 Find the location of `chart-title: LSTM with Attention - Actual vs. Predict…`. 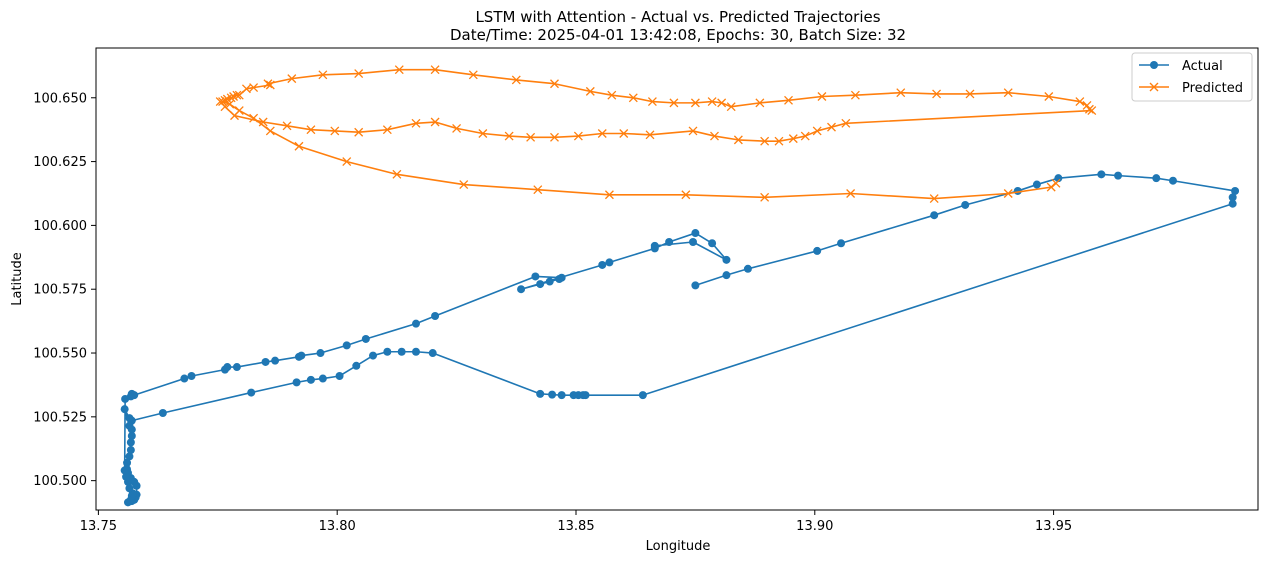

chart-title: LSTM with Attention - Actual vs. Predict… is located at coordinates (677, 17).